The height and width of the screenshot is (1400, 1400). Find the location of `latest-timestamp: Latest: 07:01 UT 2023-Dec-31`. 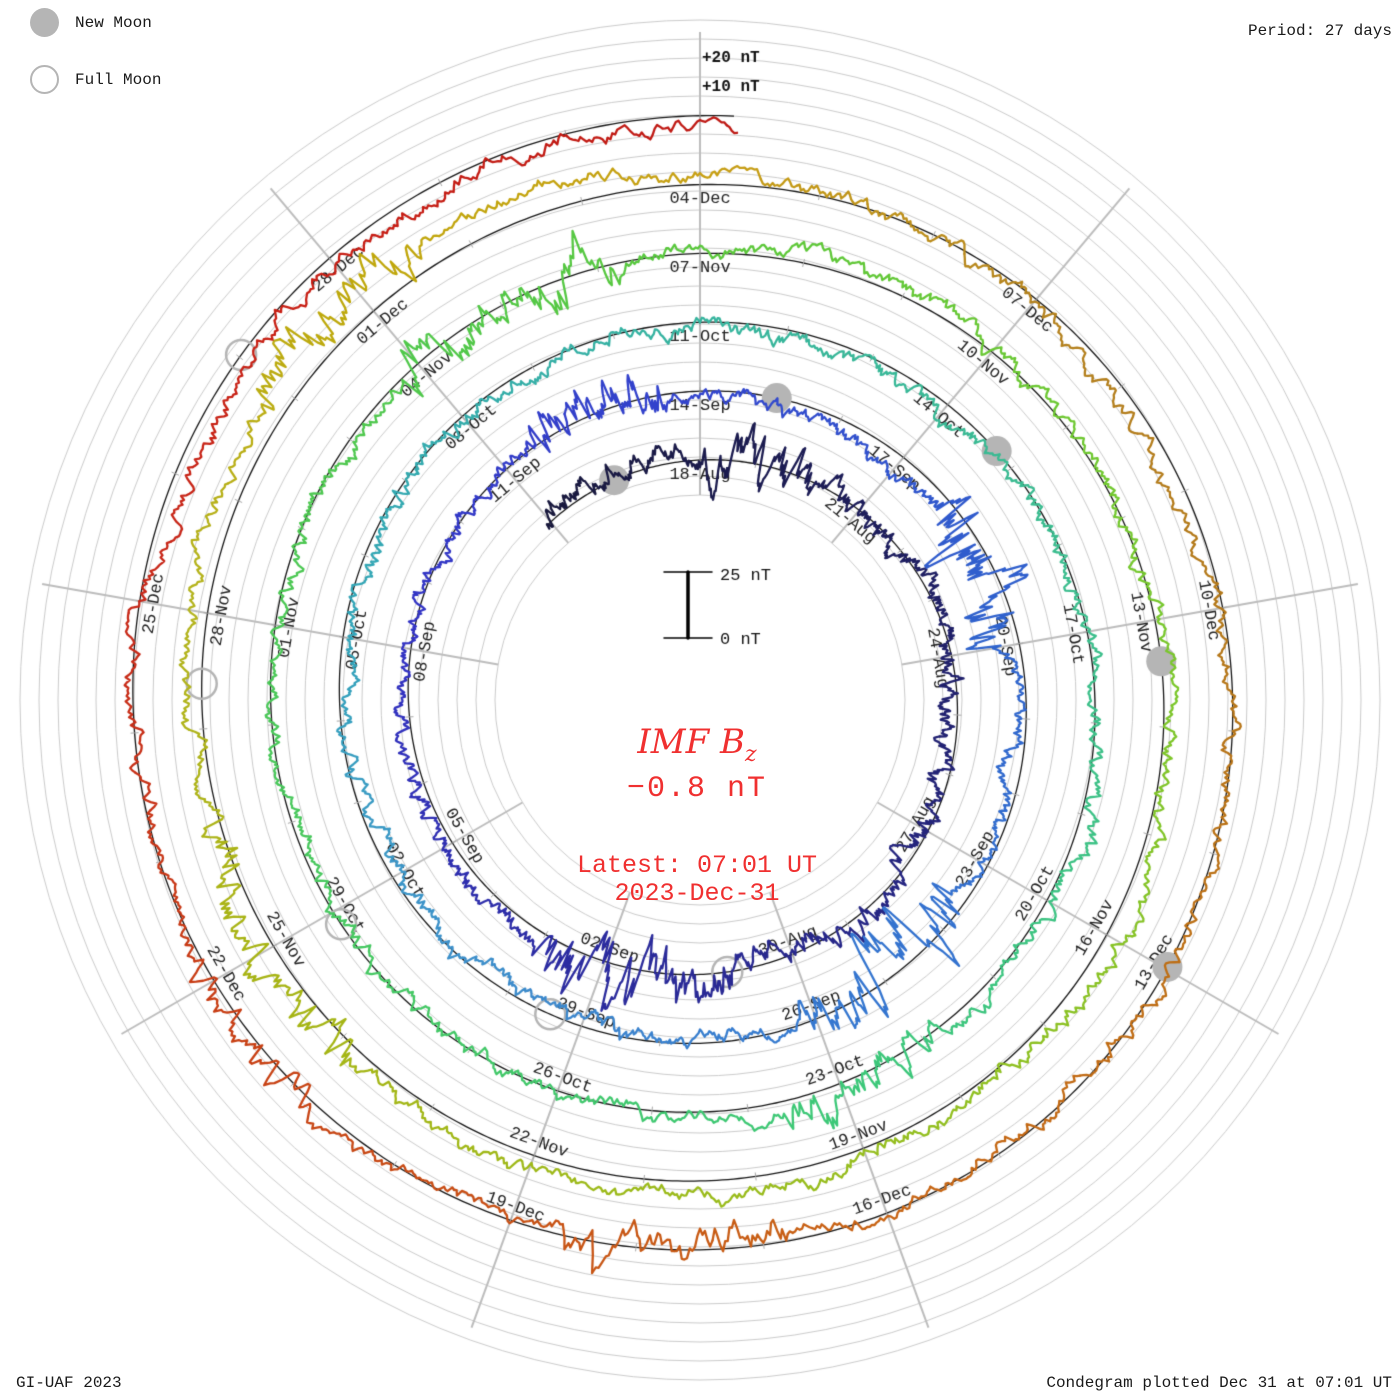

latest-timestamp: Latest: 07:01 UT 2023-Dec-31 is located at coordinates (697, 880).